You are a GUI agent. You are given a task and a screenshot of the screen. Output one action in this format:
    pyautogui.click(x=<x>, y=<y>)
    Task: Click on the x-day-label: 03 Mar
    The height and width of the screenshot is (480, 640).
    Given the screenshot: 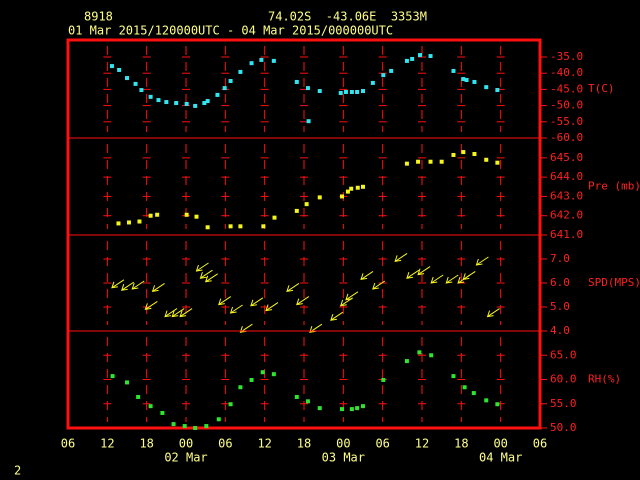 What is the action you would take?
    pyautogui.click(x=343, y=458)
    